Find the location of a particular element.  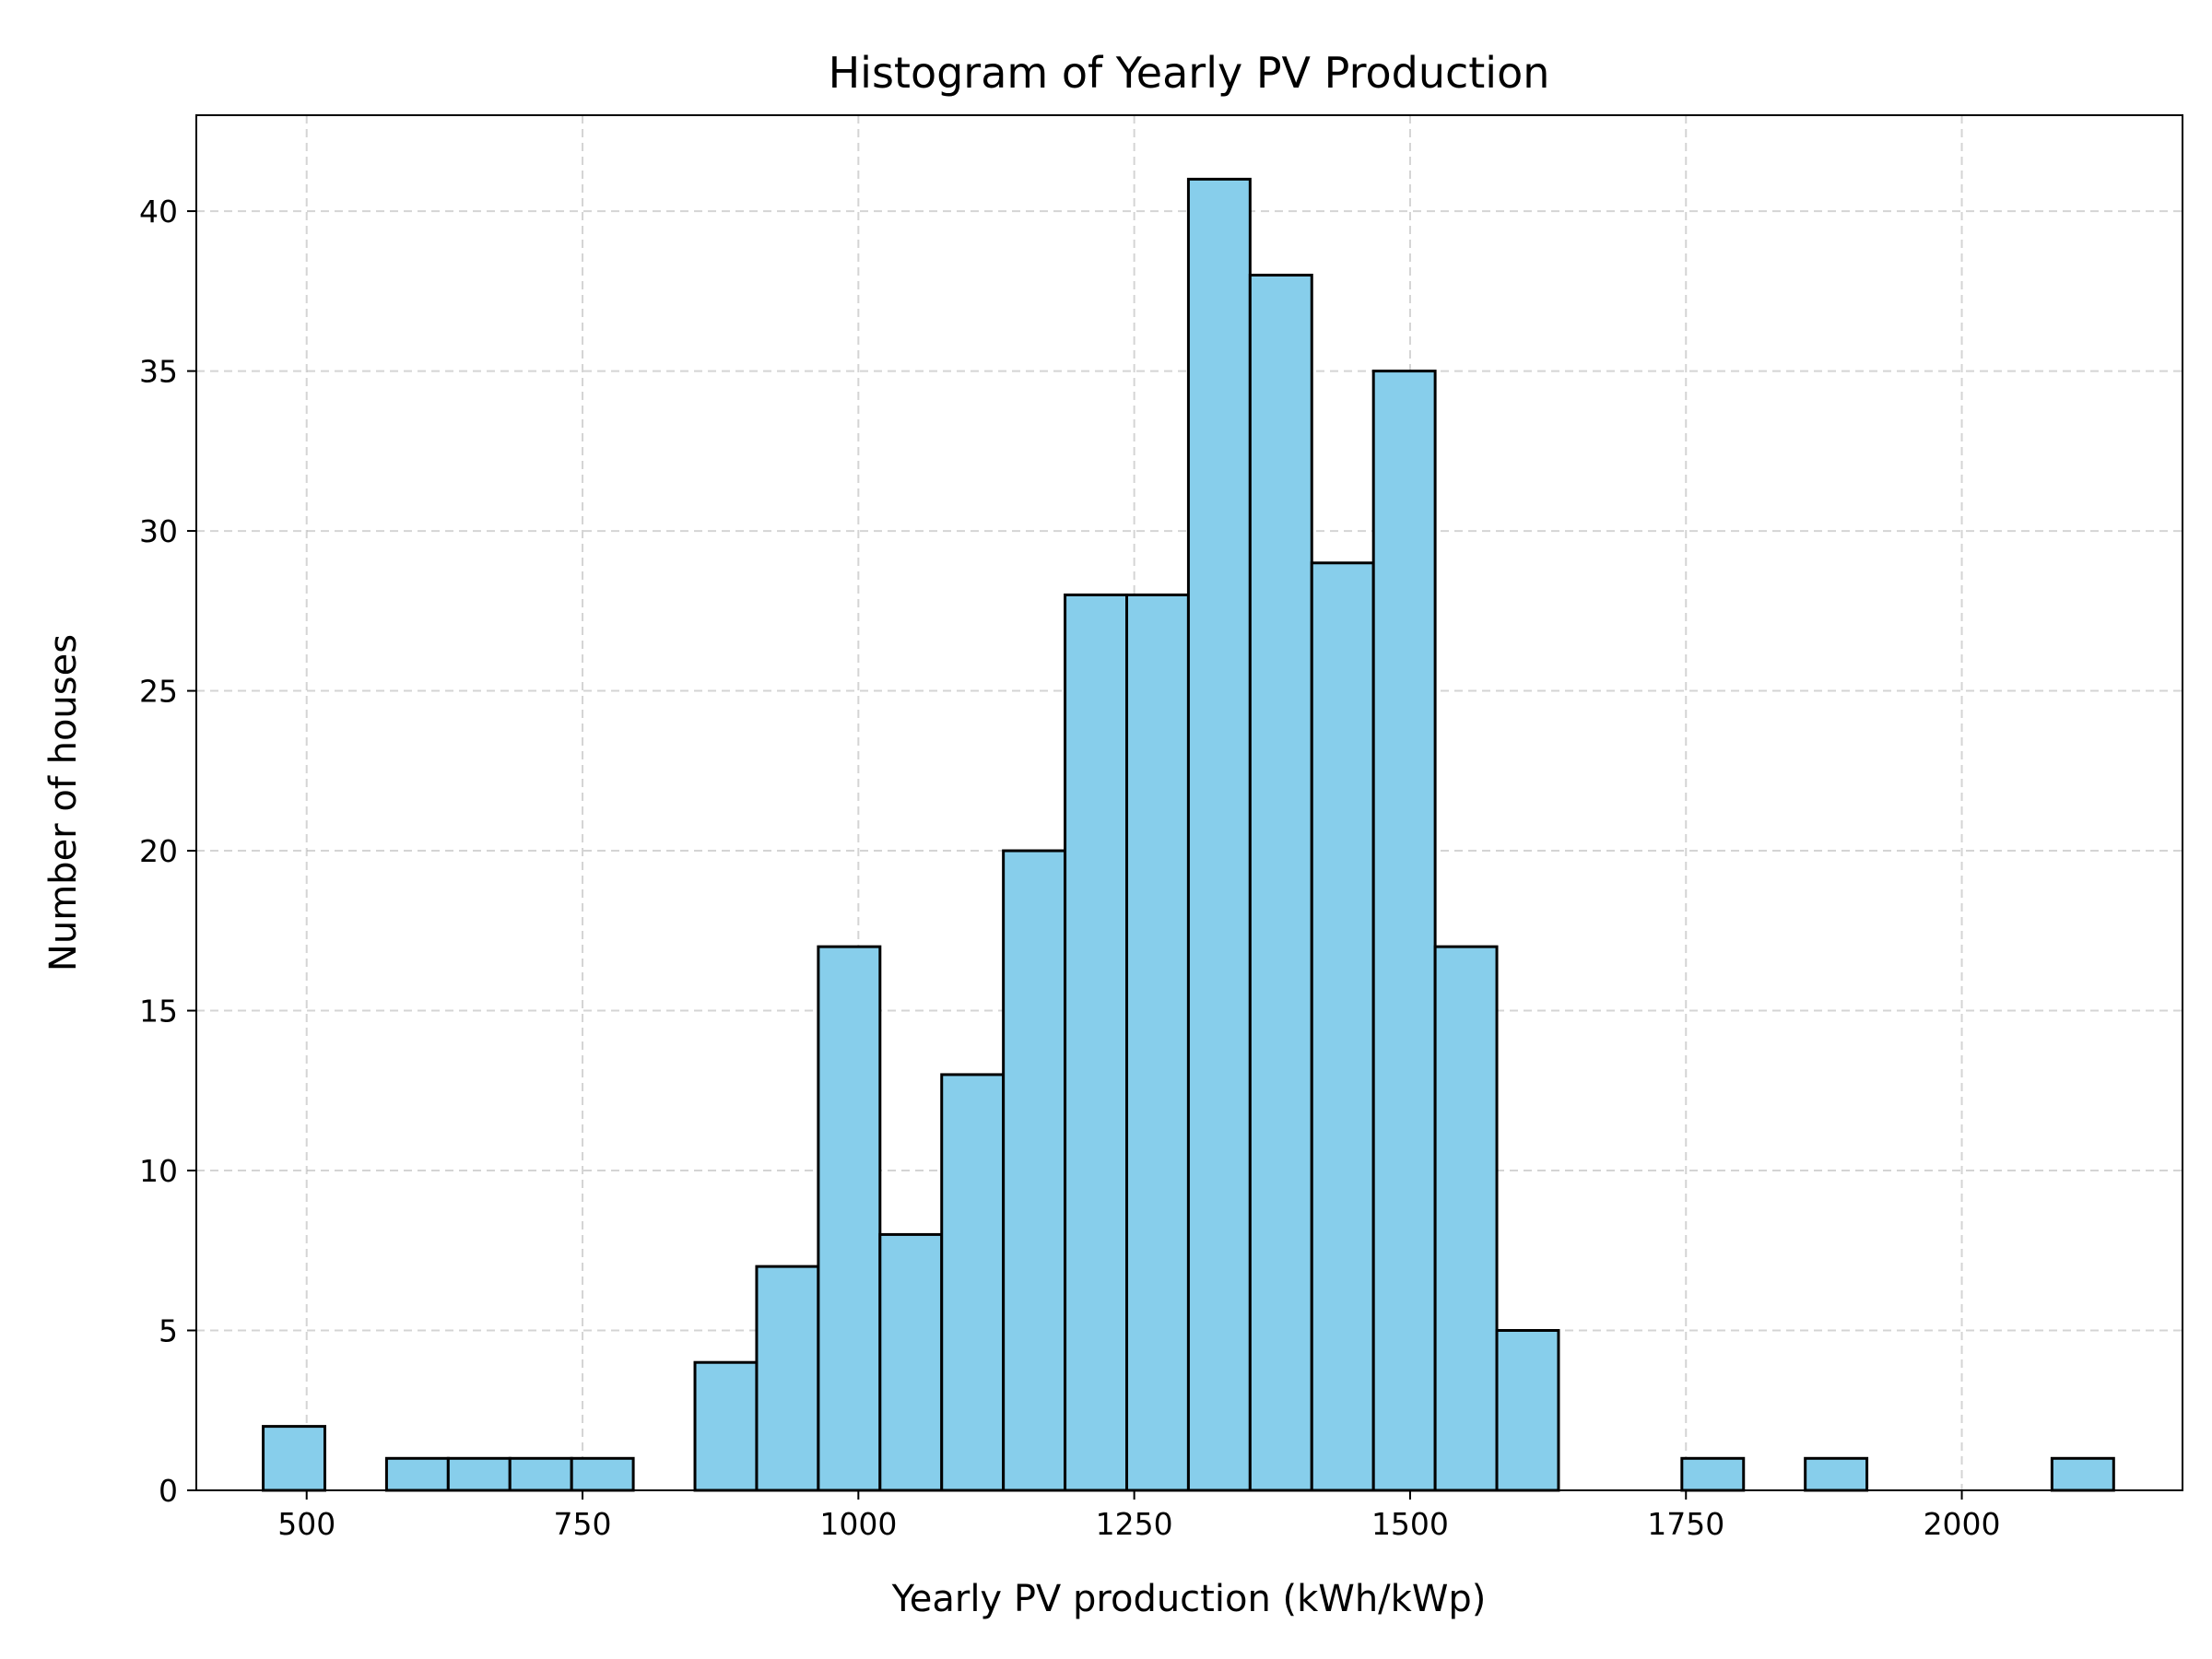

x-tick-label: 1500 is located at coordinates (1410, 1524).